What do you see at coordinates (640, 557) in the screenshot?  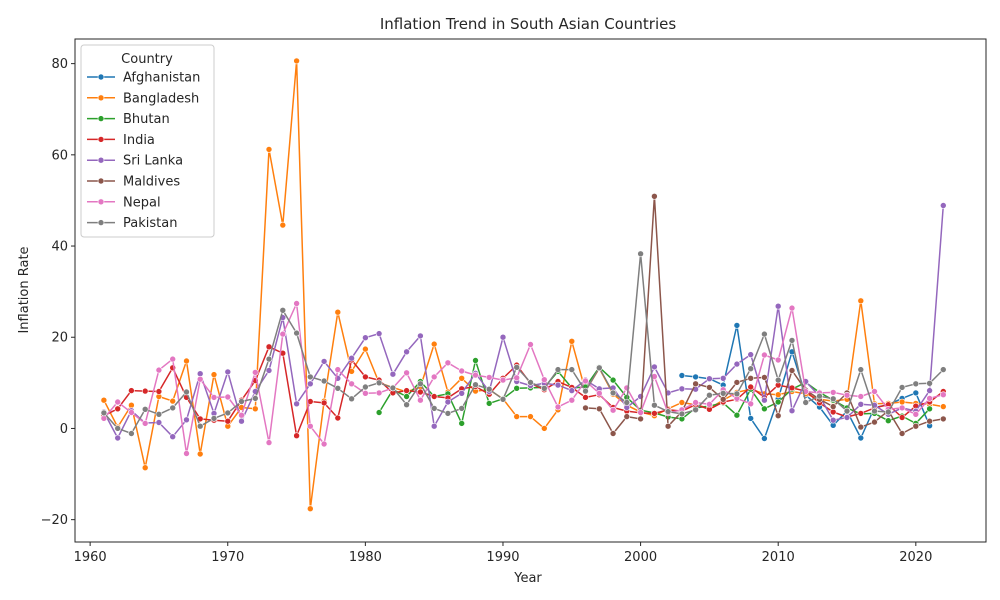 I see `x-tick-label: 2000` at bounding box center [640, 557].